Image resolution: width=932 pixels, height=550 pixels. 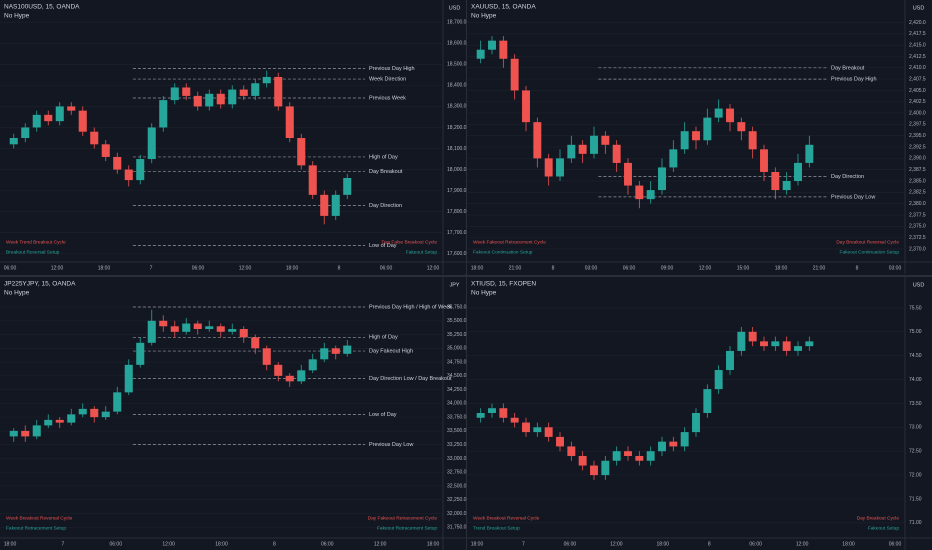 I want to click on cycle-note: Day Fakeout Retracement Cycle, so click(x=403, y=518).